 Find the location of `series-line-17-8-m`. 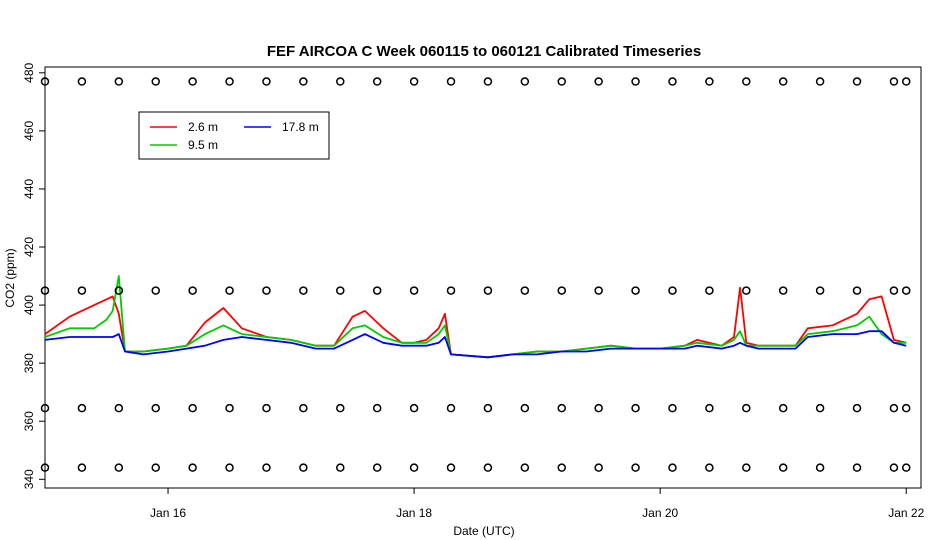

series-line-17-8-m is located at coordinates (475, 344).